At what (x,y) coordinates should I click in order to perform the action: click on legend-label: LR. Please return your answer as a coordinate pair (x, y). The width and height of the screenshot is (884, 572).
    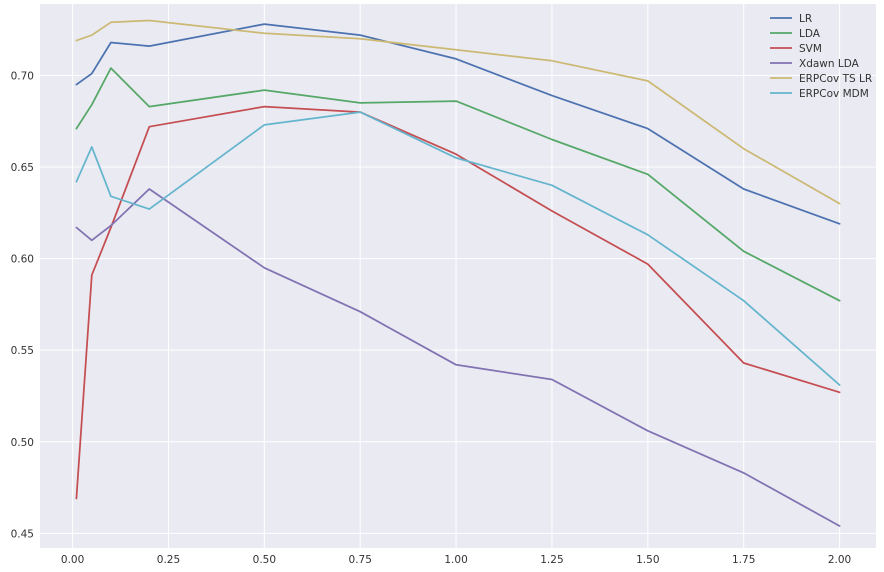
    Looking at the image, I should click on (805, 19).